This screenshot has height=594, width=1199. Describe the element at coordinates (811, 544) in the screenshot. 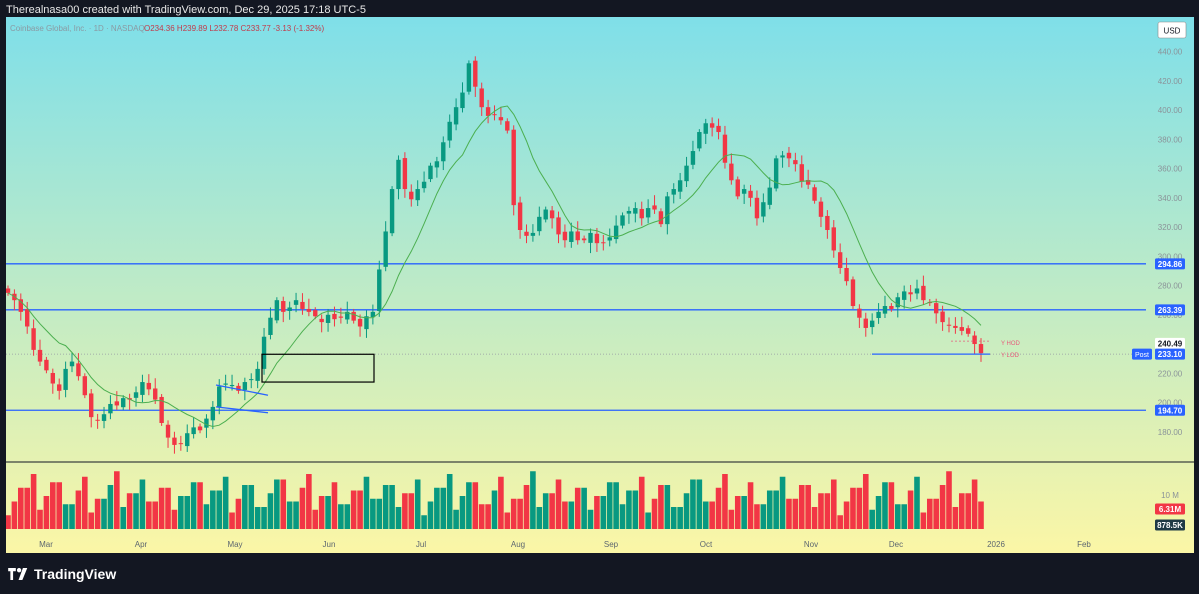

I see `time-tick-label: Nov` at that location.